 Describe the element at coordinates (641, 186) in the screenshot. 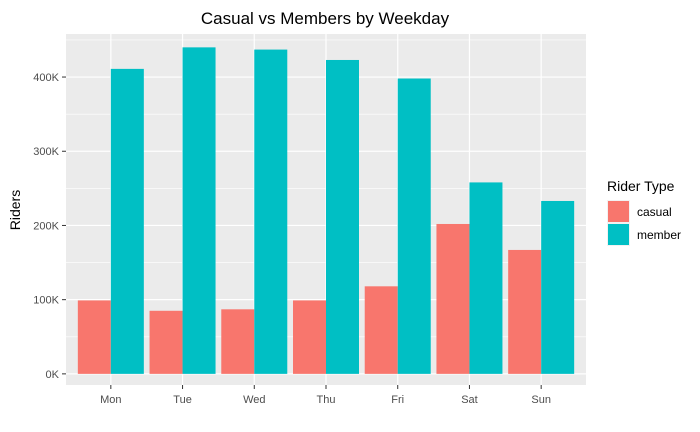

I see `legend-title: Rider Type` at that location.